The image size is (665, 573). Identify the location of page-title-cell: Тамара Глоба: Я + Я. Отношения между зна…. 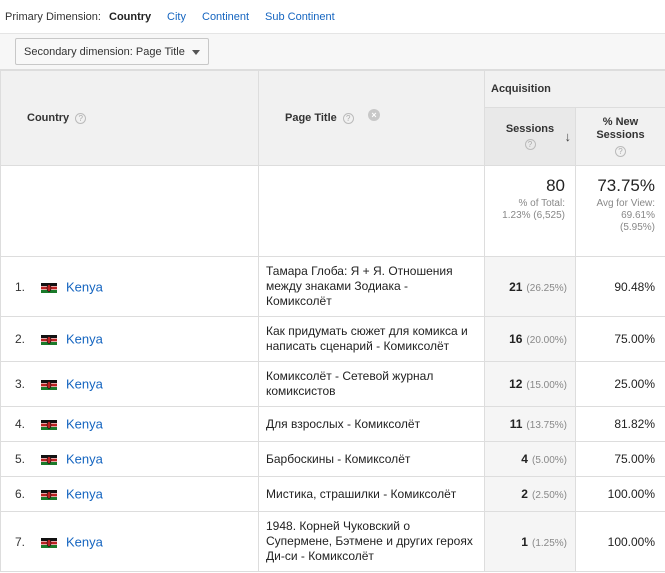
(371, 286).